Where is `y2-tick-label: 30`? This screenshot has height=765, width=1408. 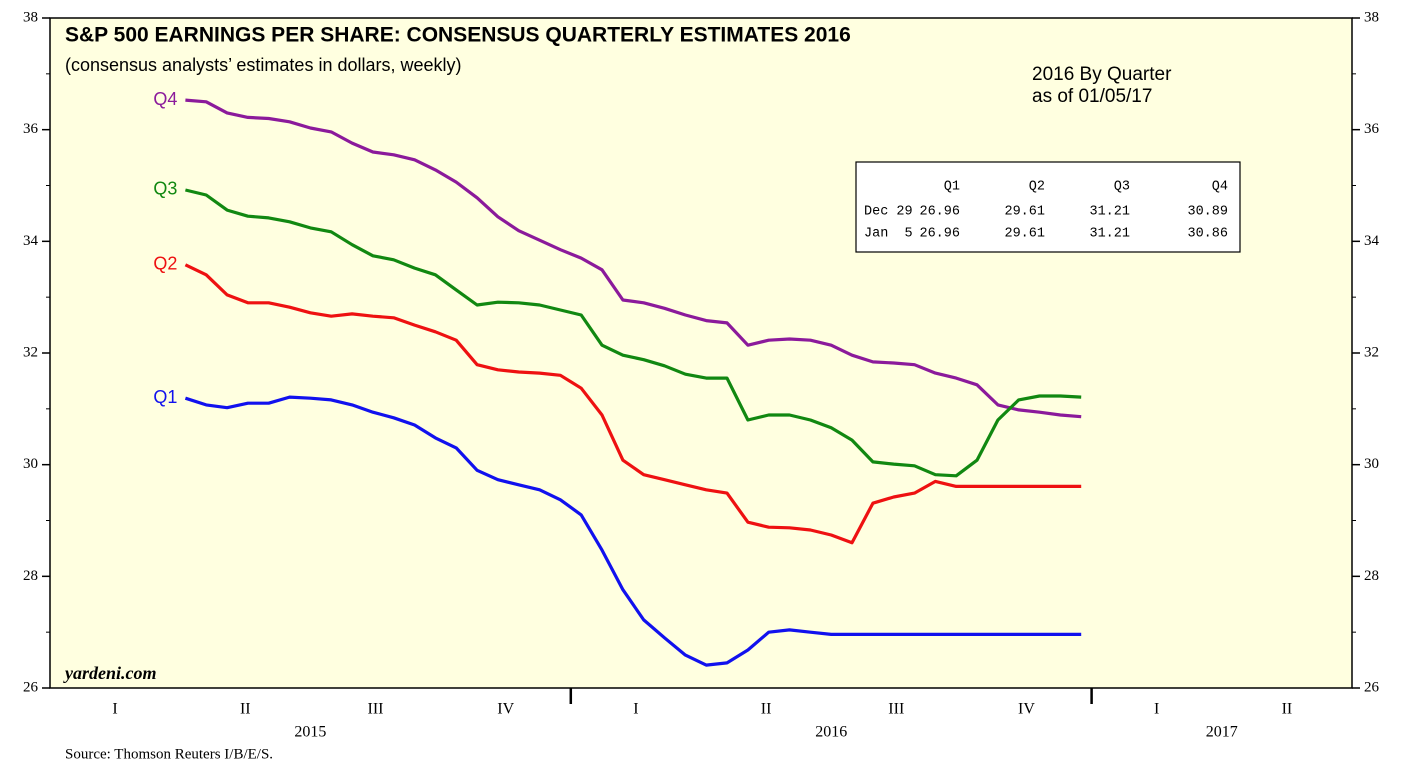
y2-tick-label: 30 is located at coordinates (1371, 464).